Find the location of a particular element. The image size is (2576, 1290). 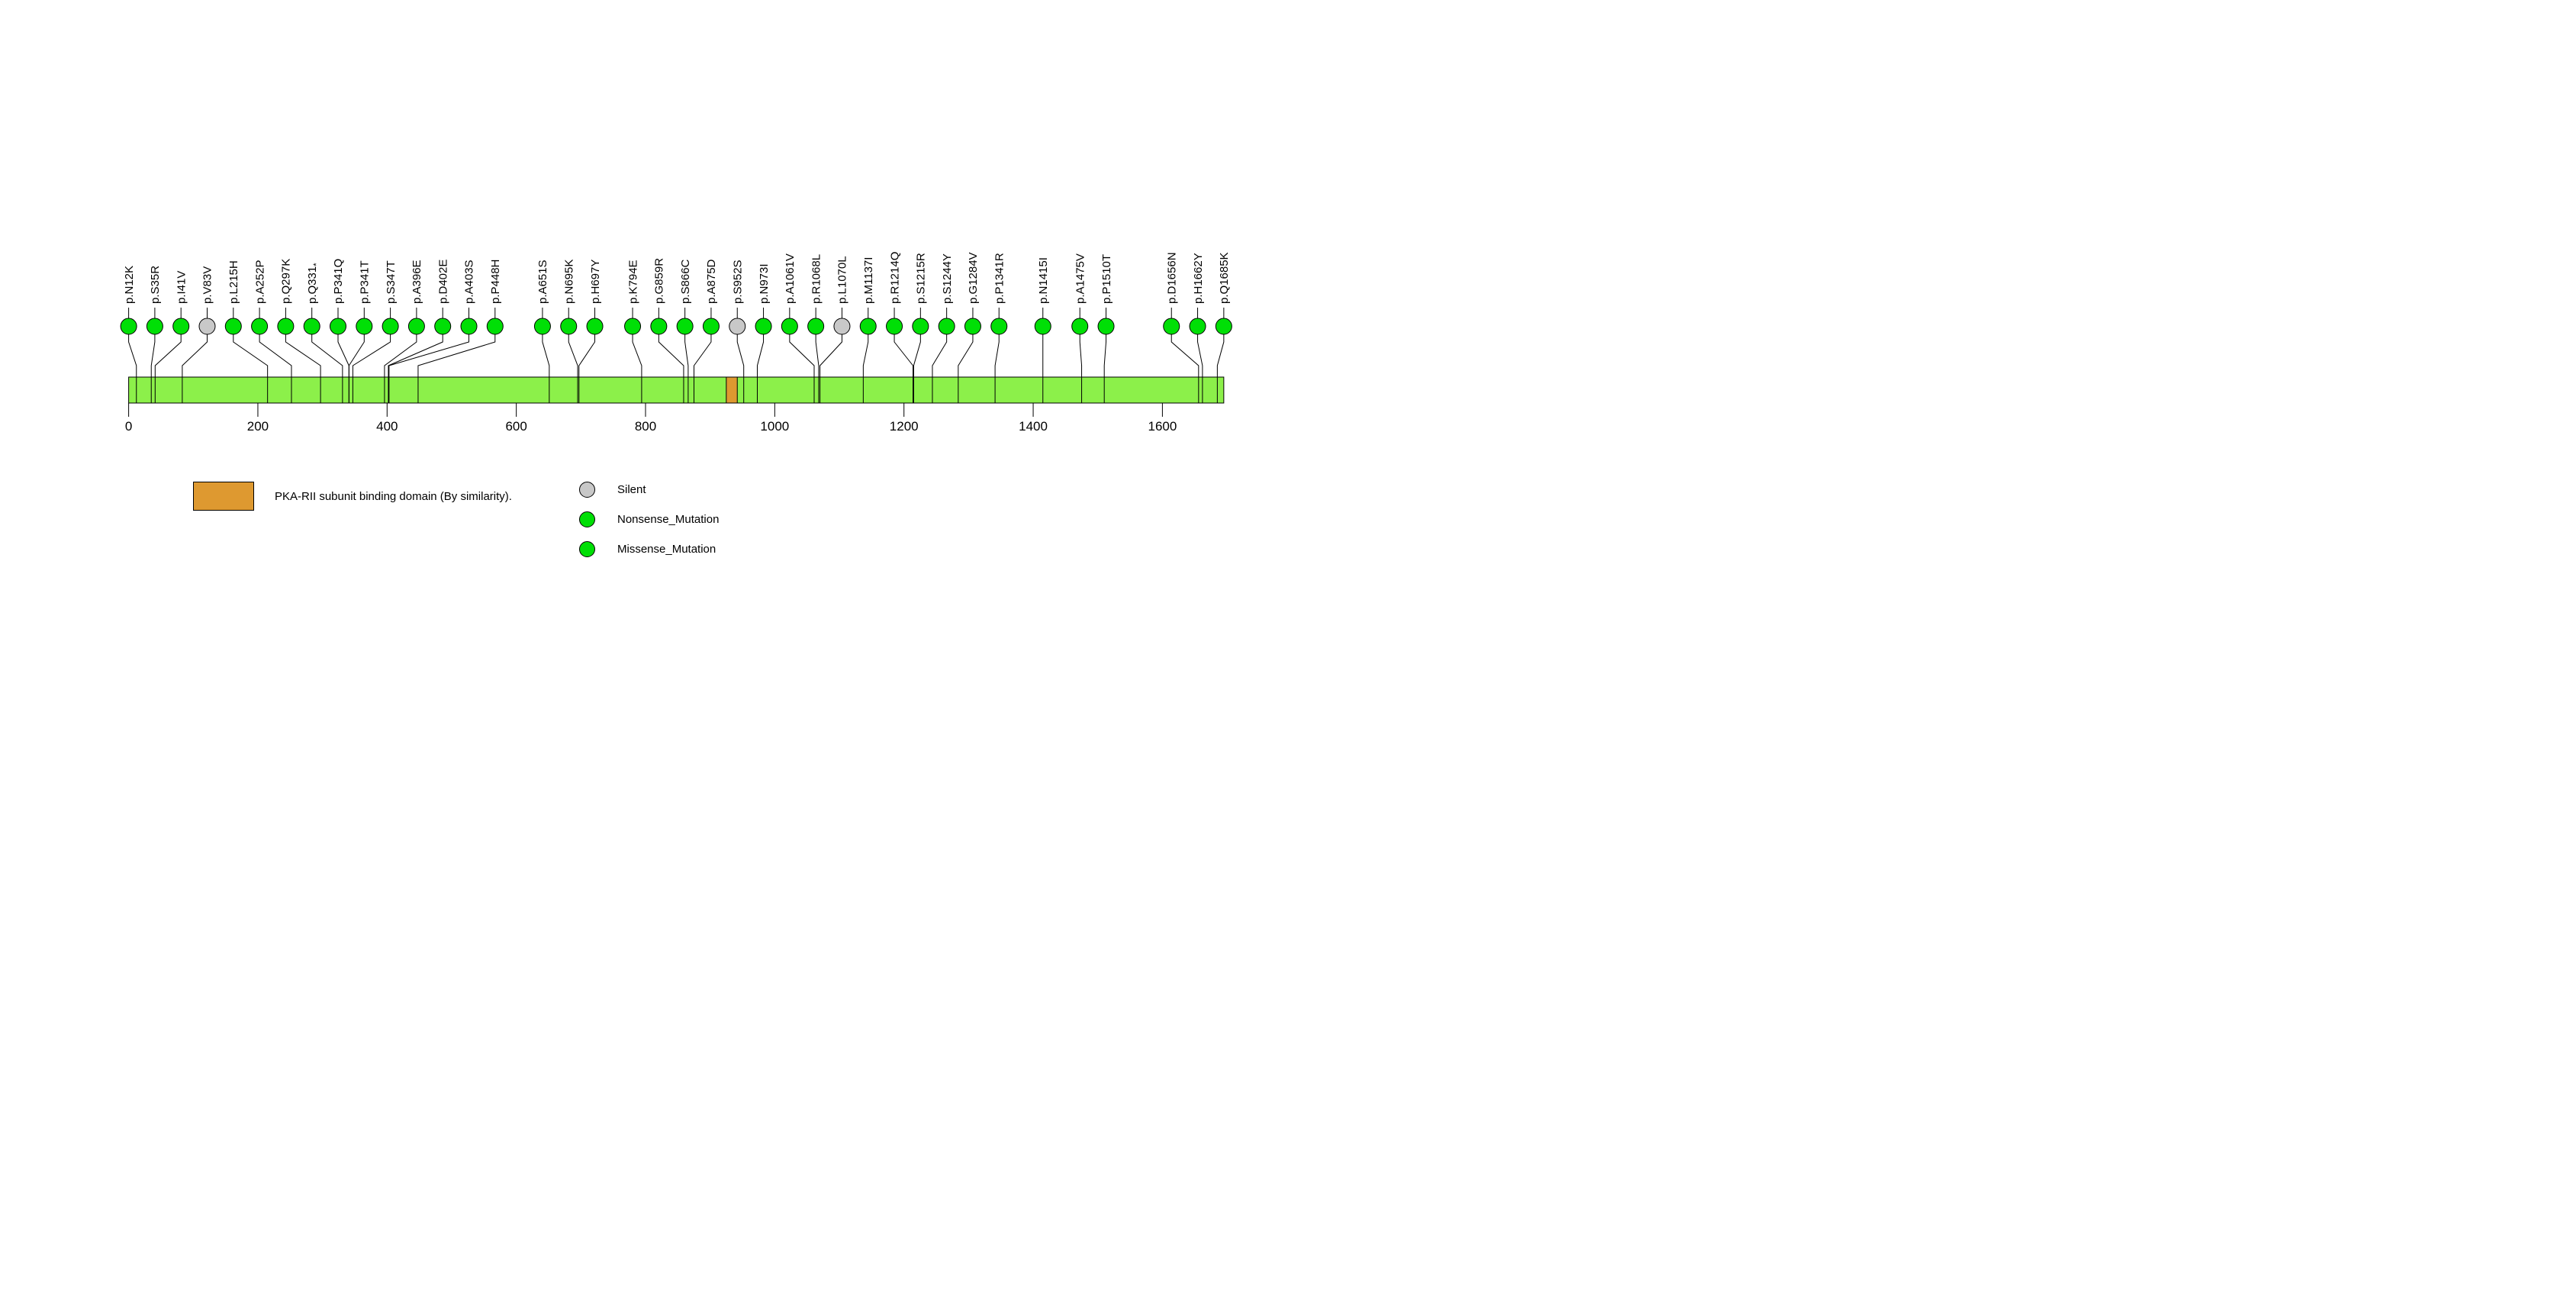

axis-tick-label: 200 is located at coordinates (258, 427).